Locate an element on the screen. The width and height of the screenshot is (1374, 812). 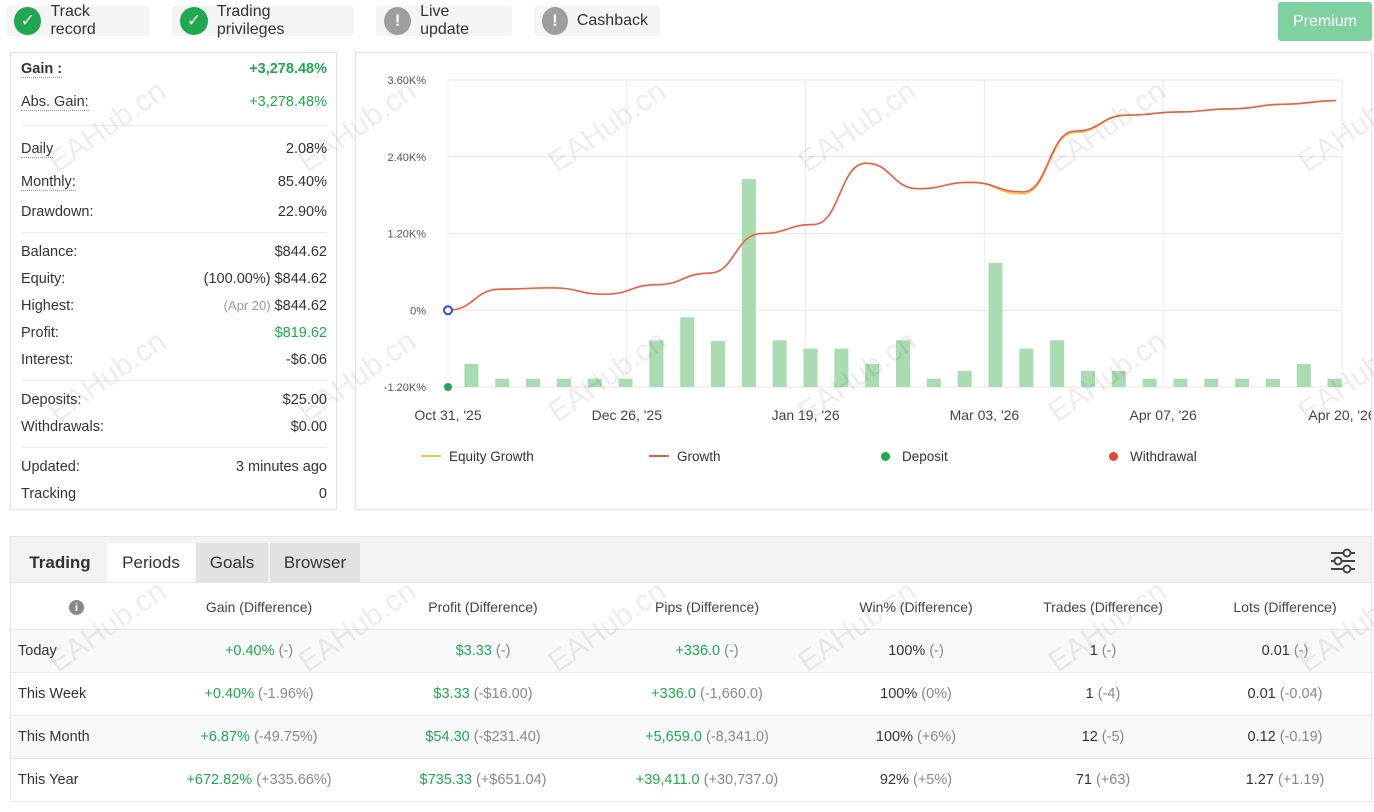
stat-note: (Apr 20) is located at coordinates (247, 305).